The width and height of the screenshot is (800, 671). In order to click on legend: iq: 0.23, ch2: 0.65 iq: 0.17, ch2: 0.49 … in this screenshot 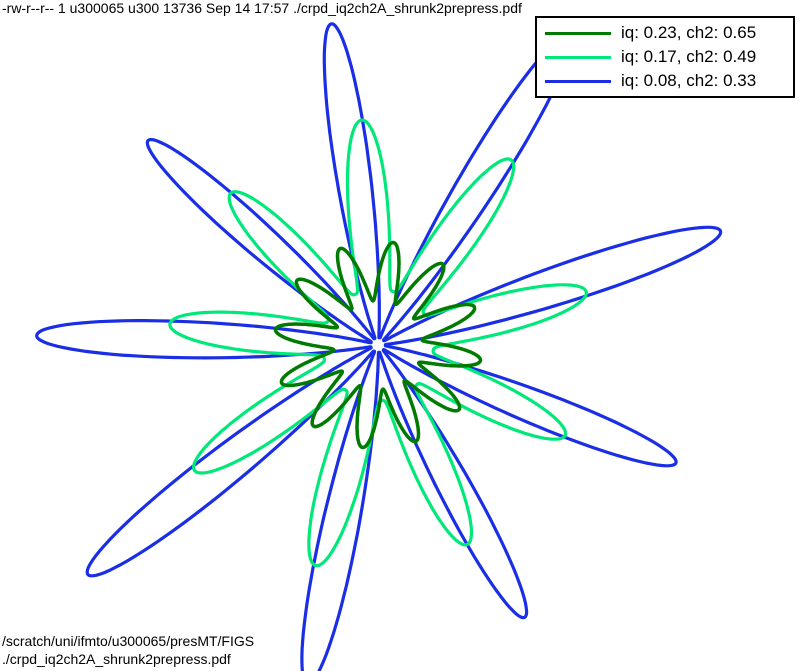, I will do `click(665, 57)`.